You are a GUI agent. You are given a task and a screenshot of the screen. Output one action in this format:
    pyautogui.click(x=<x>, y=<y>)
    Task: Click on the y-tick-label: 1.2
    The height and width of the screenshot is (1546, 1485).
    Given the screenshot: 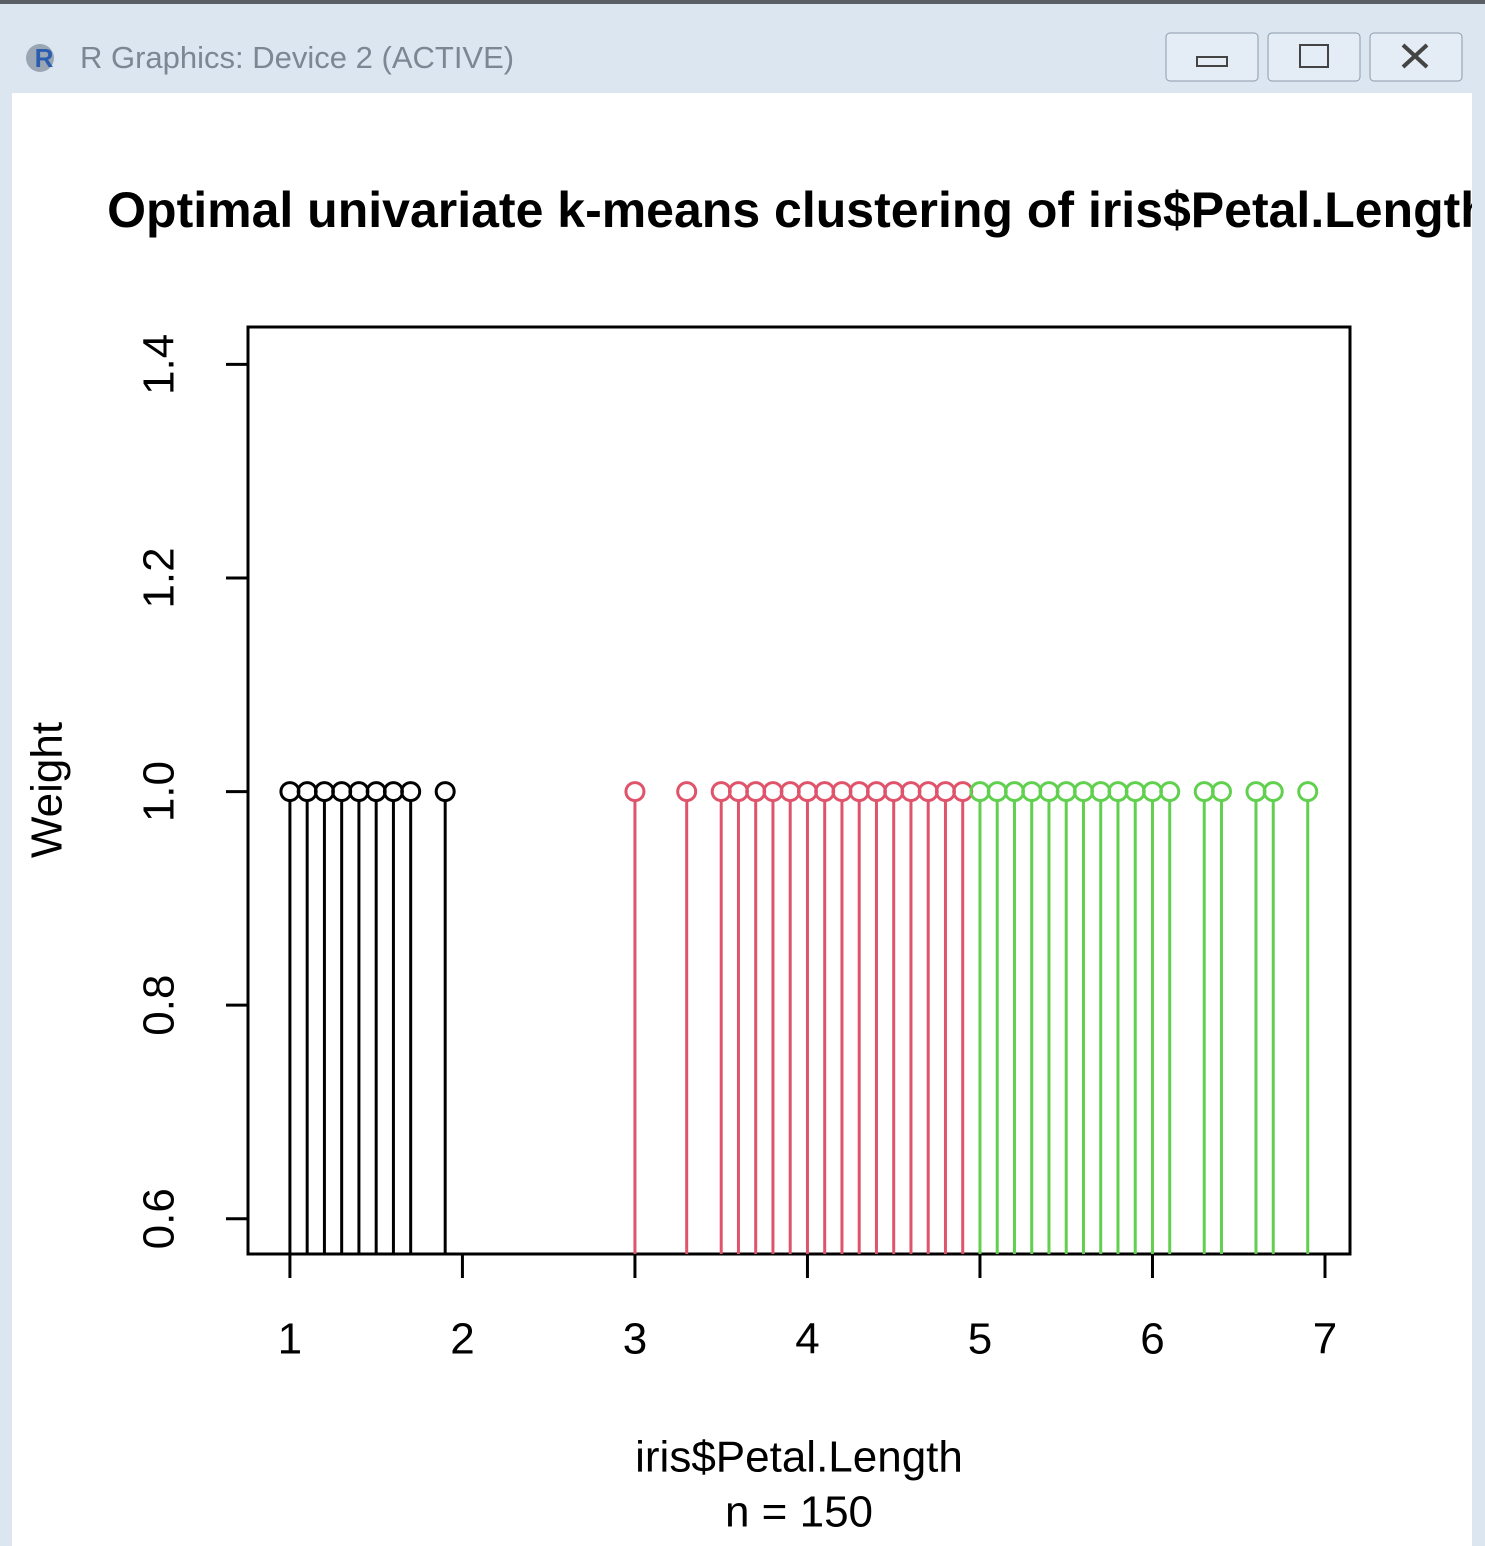 What is the action you would take?
    pyautogui.click(x=159, y=577)
    